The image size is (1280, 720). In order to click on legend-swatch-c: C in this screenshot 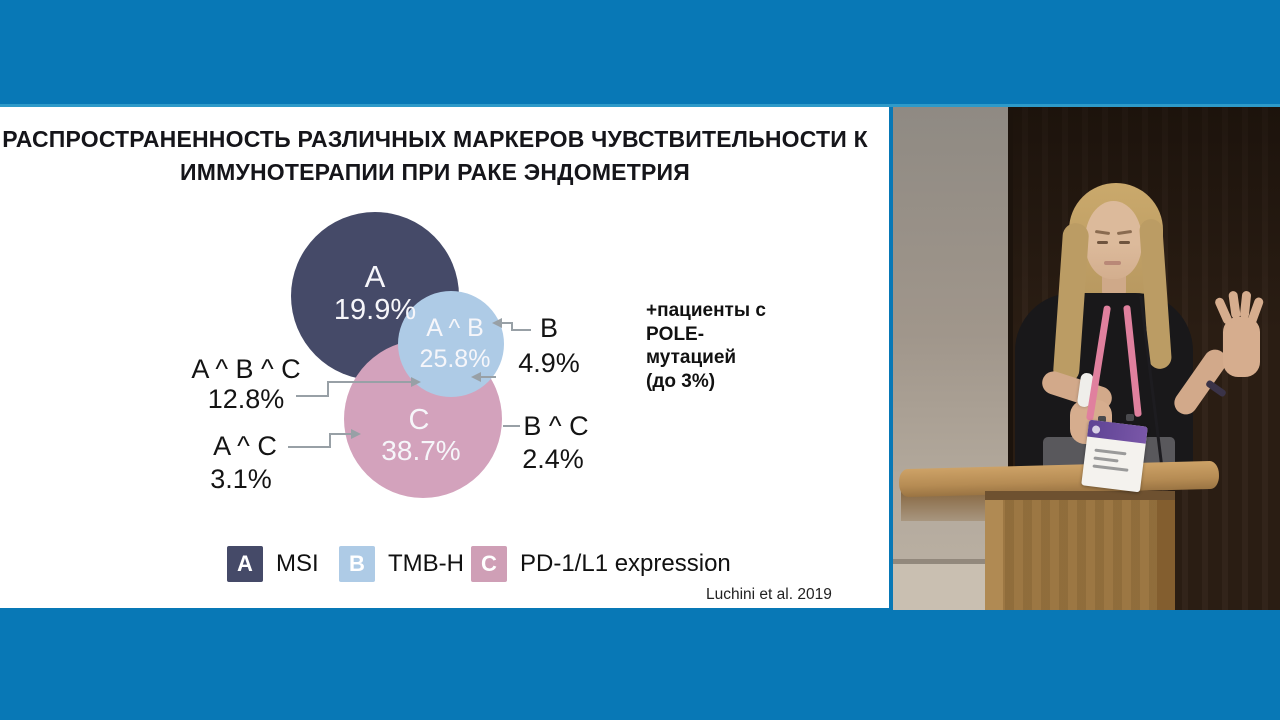, I will do `click(489, 564)`.